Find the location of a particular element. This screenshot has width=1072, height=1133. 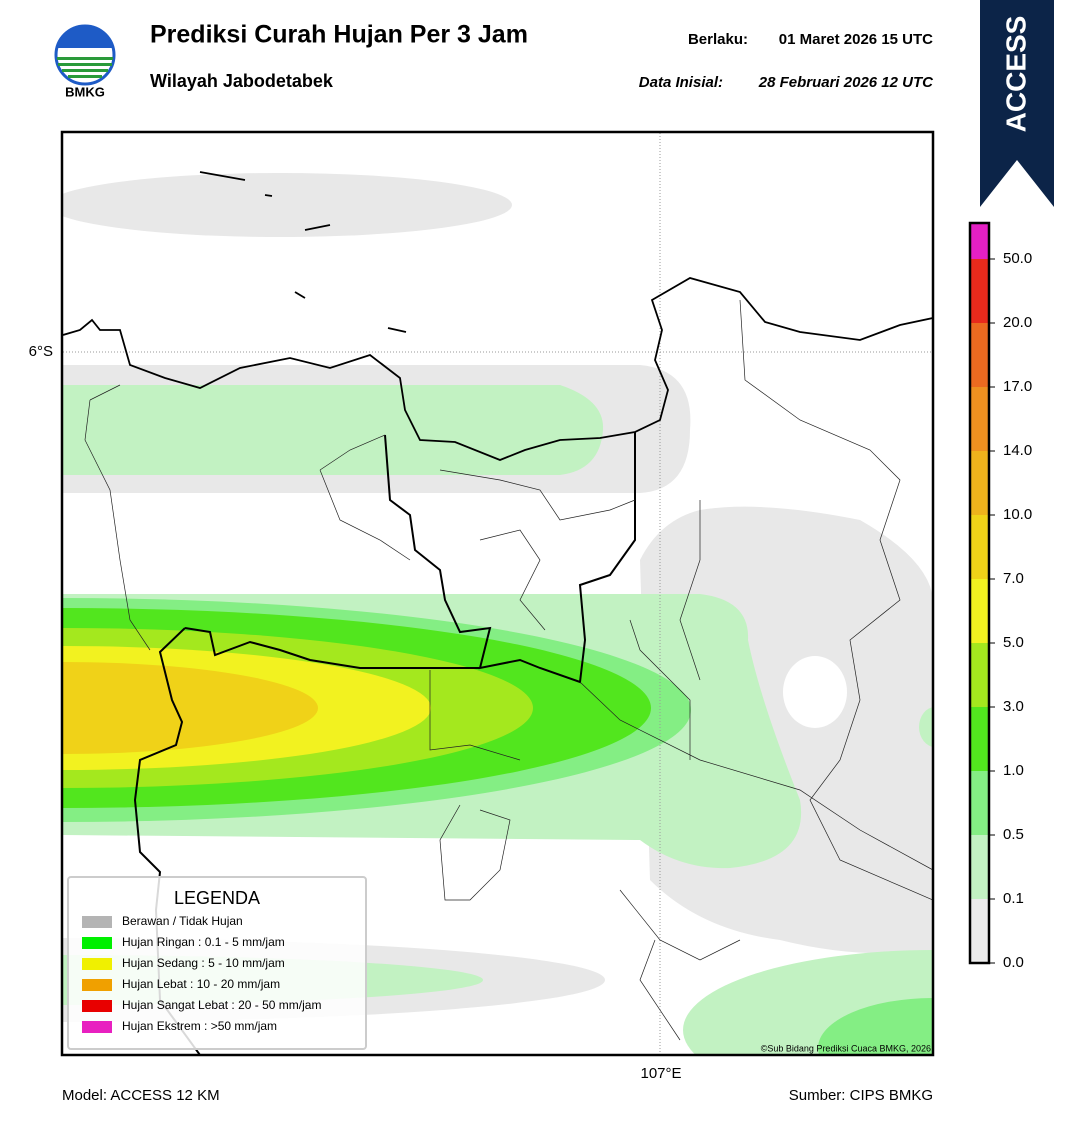

legend-label: Hujan Sangat Lebat : 20 - 50 mm/jam is located at coordinates (221, 1005).